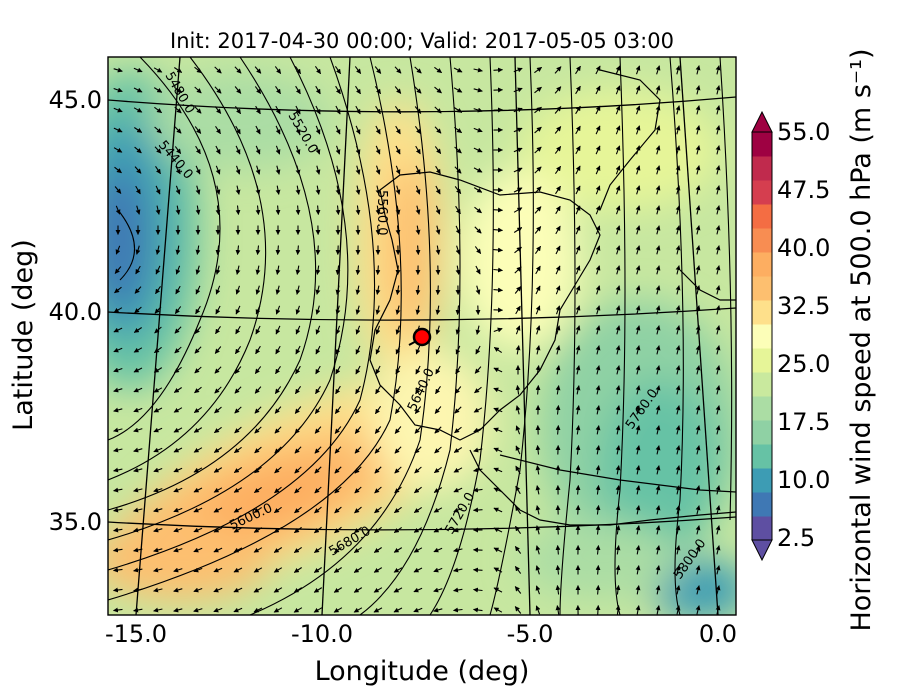 This screenshot has width=900, height=700. What do you see at coordinates (381, 213) in the screenshot?
I see `contour-label: 5560.0` at bounding box center [381, 213].